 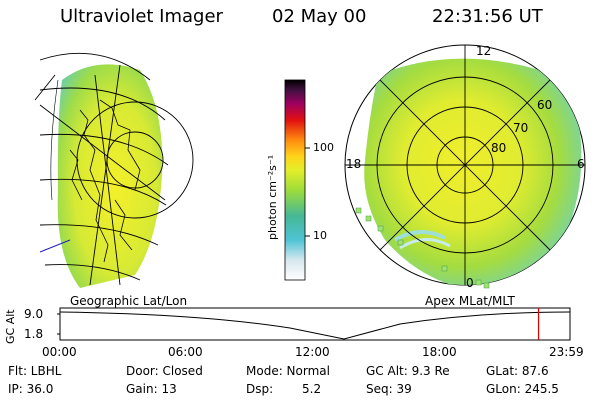 I want to click on altitude-curve, so click(x=315, y=325).